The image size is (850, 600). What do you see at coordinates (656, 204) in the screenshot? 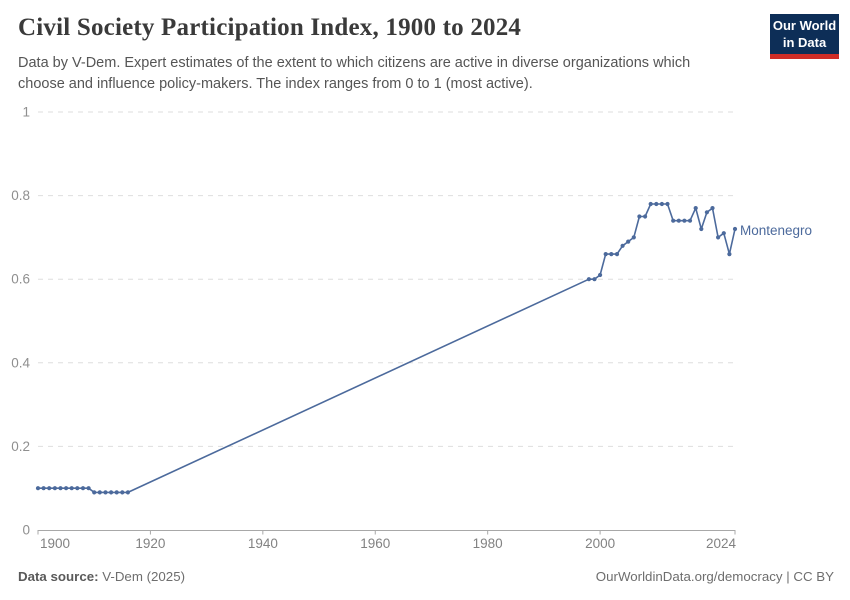
I see `data-point-2010` at bounding box center [656, 204].